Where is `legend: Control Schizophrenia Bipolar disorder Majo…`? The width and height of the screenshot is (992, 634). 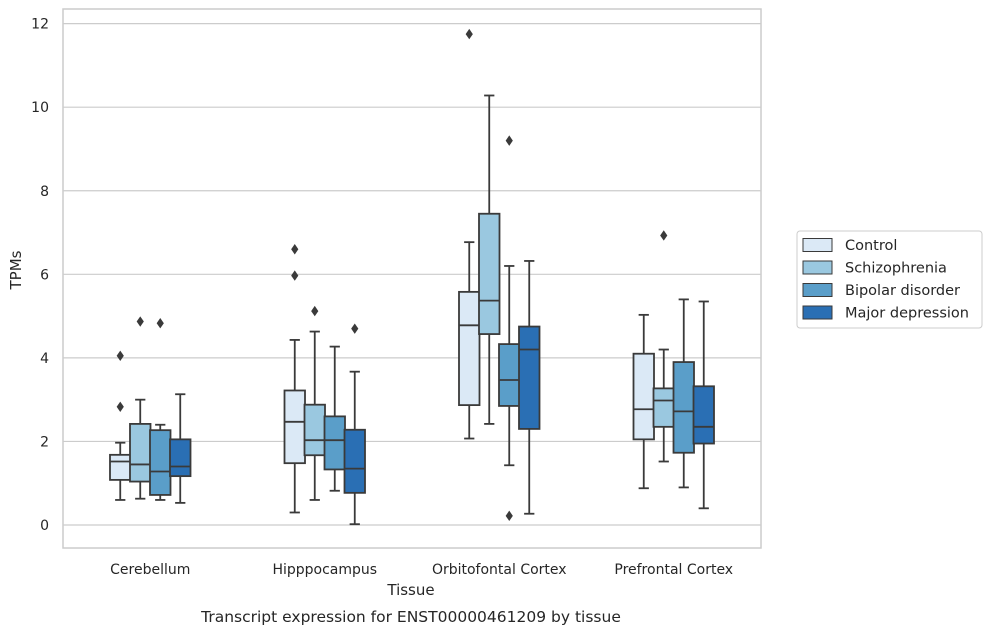
legend: Control Schizophrenia Bipolar disorder Majo… is located at coordinates (889, 279).